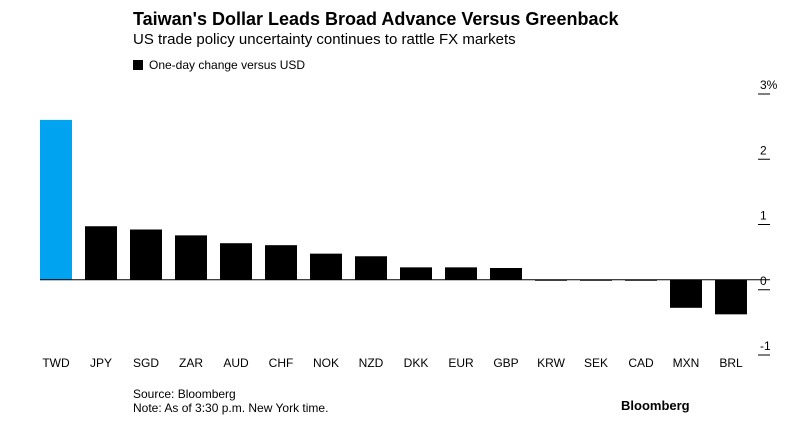  I want to click on x-tick-label: ZAR, so click(191, 363).